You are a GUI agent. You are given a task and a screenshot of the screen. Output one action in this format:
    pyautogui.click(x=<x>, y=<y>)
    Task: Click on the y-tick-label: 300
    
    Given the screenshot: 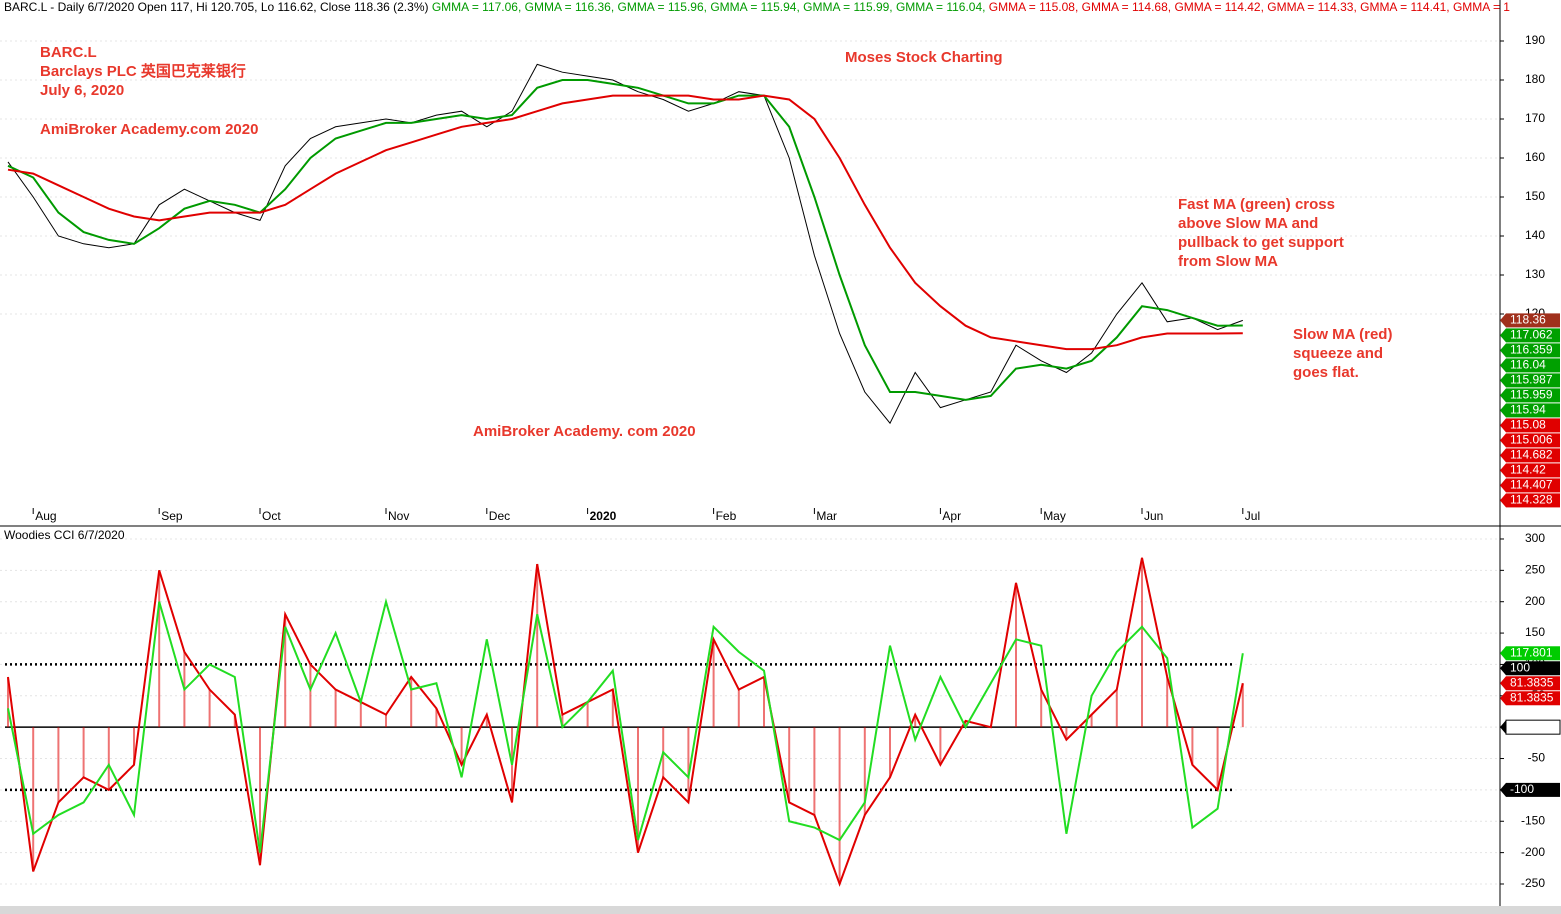 What is the action you would take?
    pyautogui.click(x=1535, y=538)
    